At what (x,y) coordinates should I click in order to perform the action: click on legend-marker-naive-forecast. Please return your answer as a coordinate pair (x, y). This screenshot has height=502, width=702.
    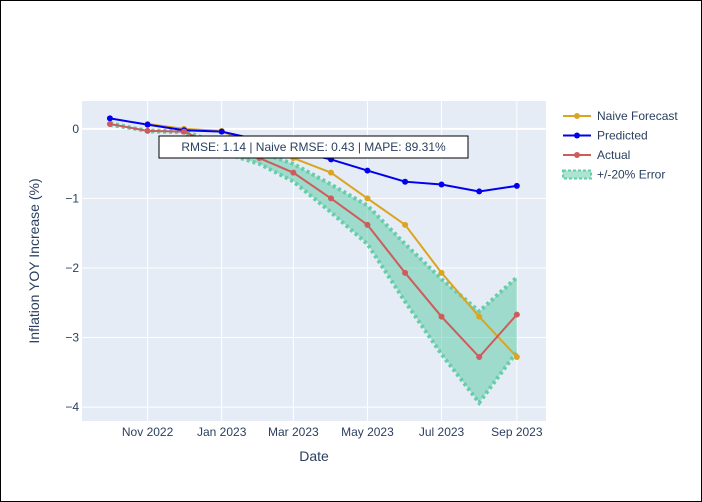
    Looking at the image, I should click on (577, 116).